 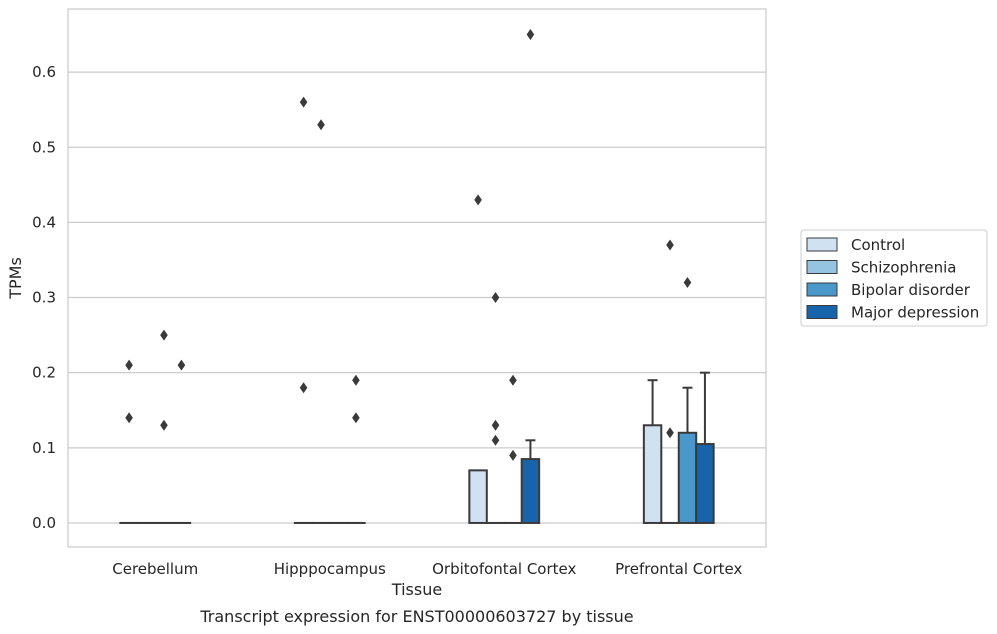 What do you see at coordinates (44, 222) in the screenshot?
I see `y-tick-label: 0.4` at bounding box center [44, 222].